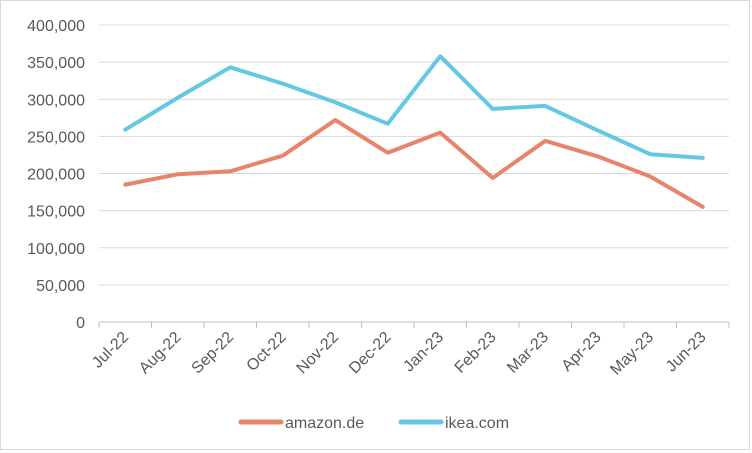  What do you see at coordinates (414, 324) in the screenshot?
I see `x-axis` at bounding box center [414, 324].